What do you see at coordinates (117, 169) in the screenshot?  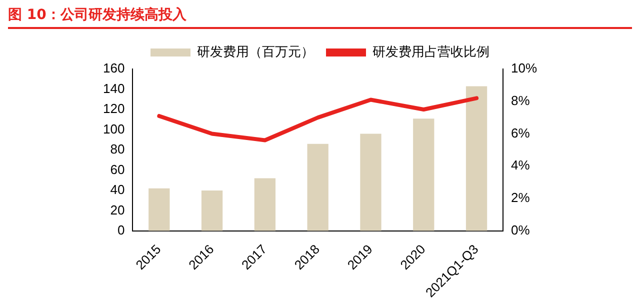 I see `y-tick-label: 60` at bounding box center [117, 169].